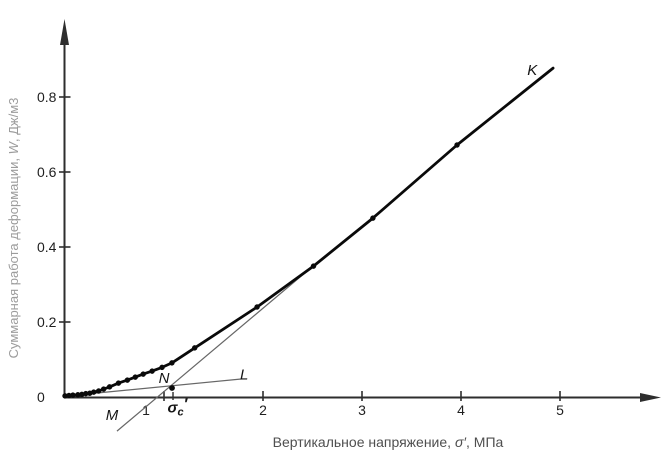 The width and height of the screenshot is (668, 466). I want to click on tangent-lines, so click(188, 348).